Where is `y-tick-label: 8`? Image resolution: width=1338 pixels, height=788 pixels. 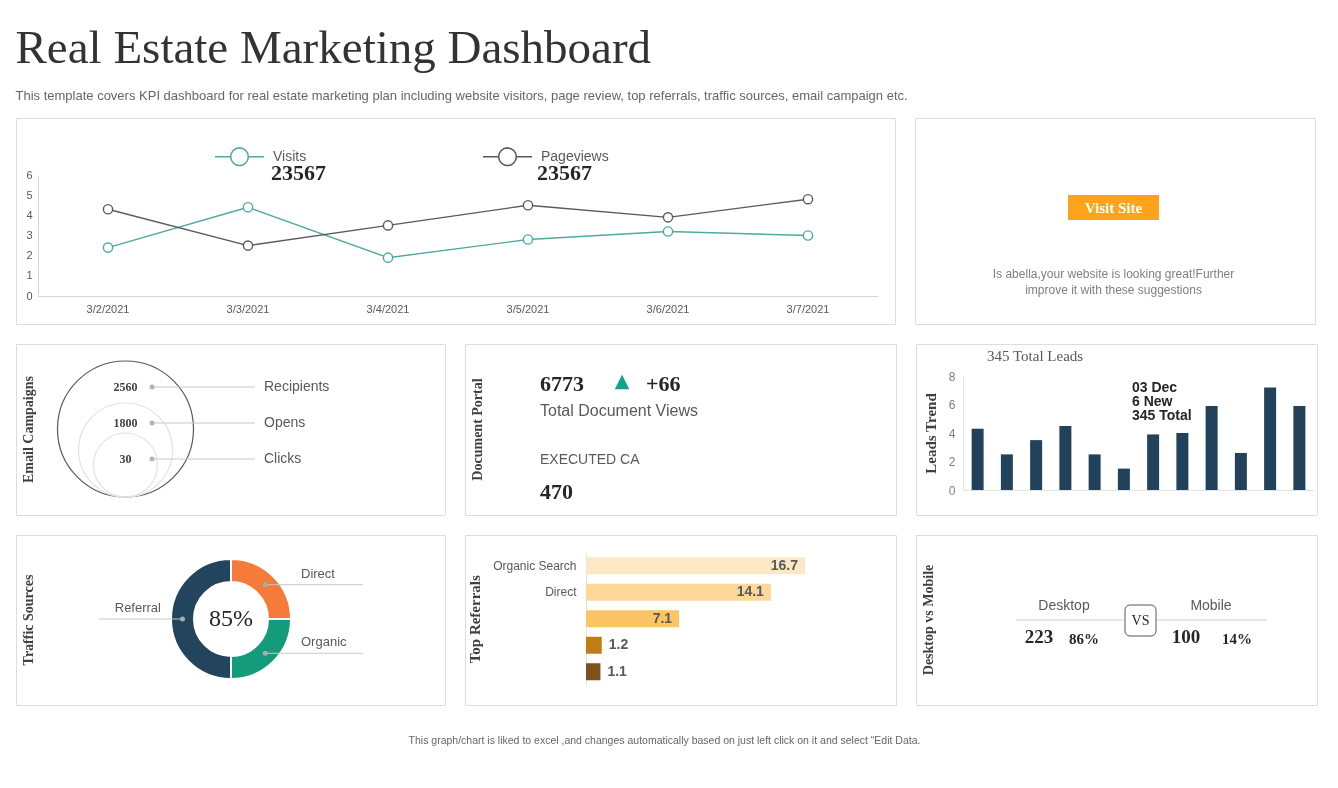 y-tick-label: 8 is located at coordinates (952, 376).